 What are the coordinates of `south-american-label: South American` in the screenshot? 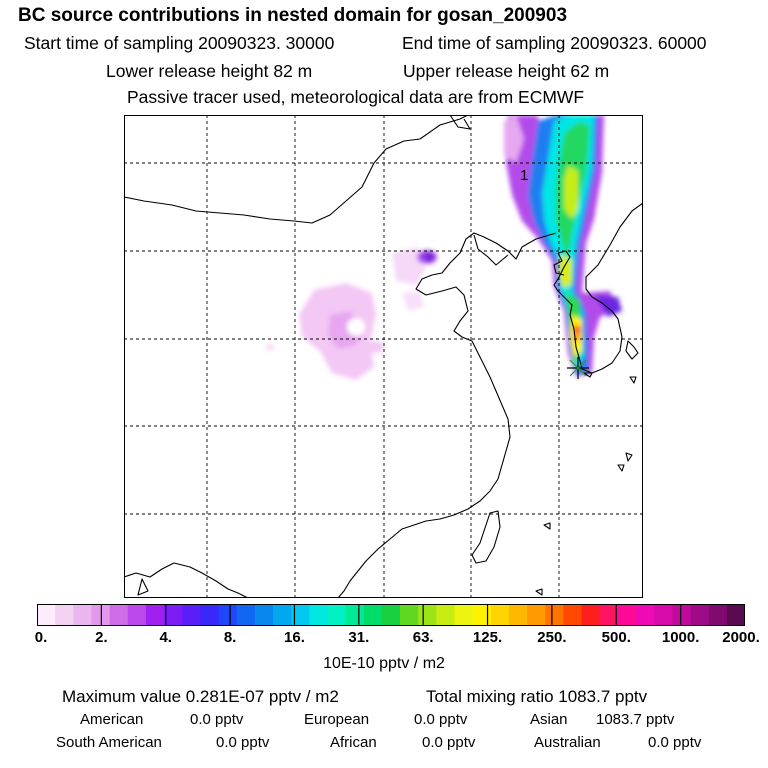 It's located at (109, 742).